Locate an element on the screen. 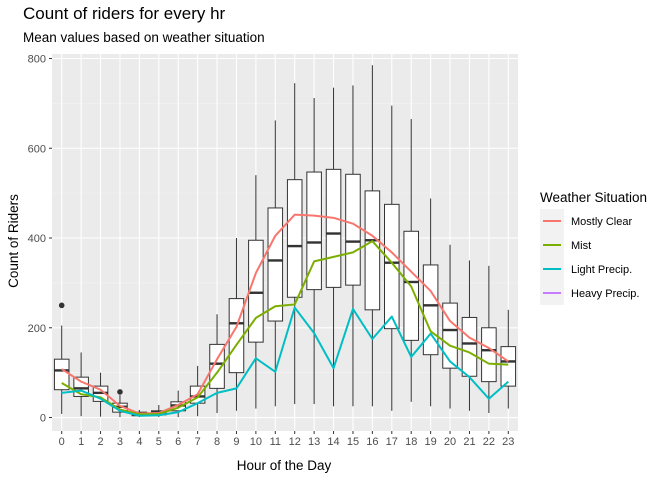 This screenshot has height=480, width=672. x-tick-label: 12 is located at coordinates (295, 442).